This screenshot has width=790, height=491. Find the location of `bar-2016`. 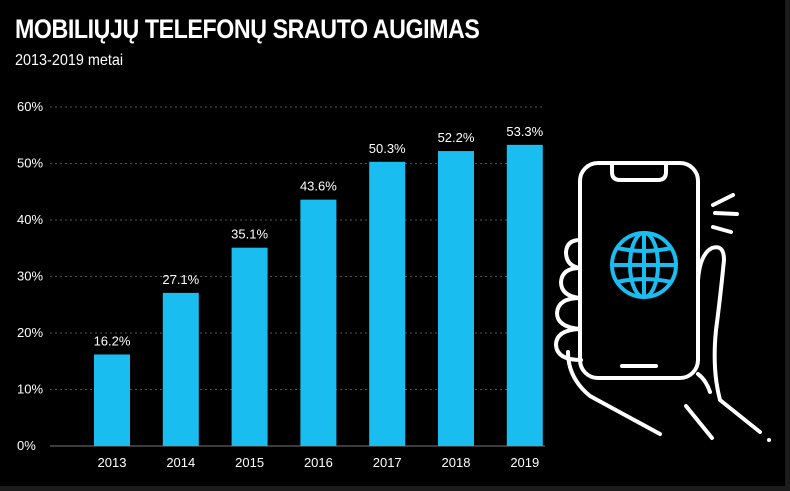

bar-2016 is located at coordinates (318, 322).